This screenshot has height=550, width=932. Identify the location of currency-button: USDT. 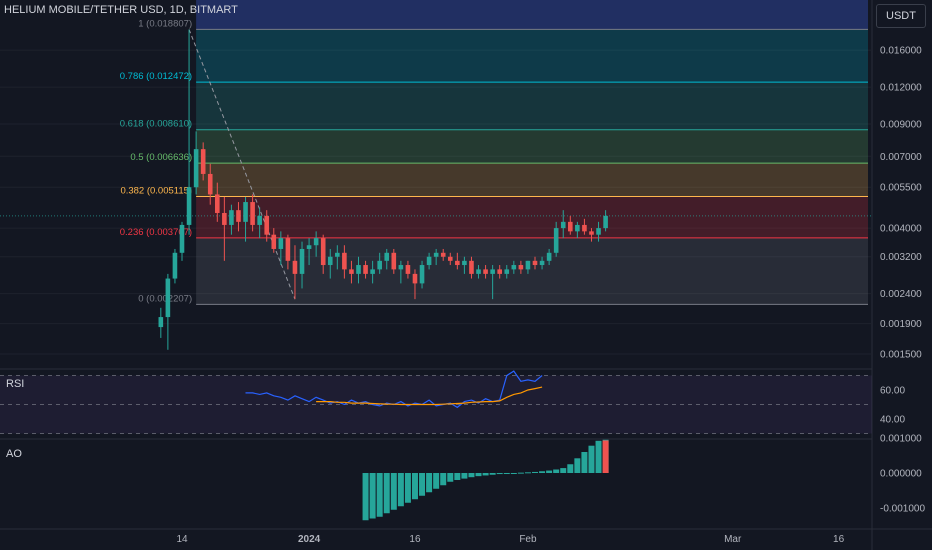
(901, 16).